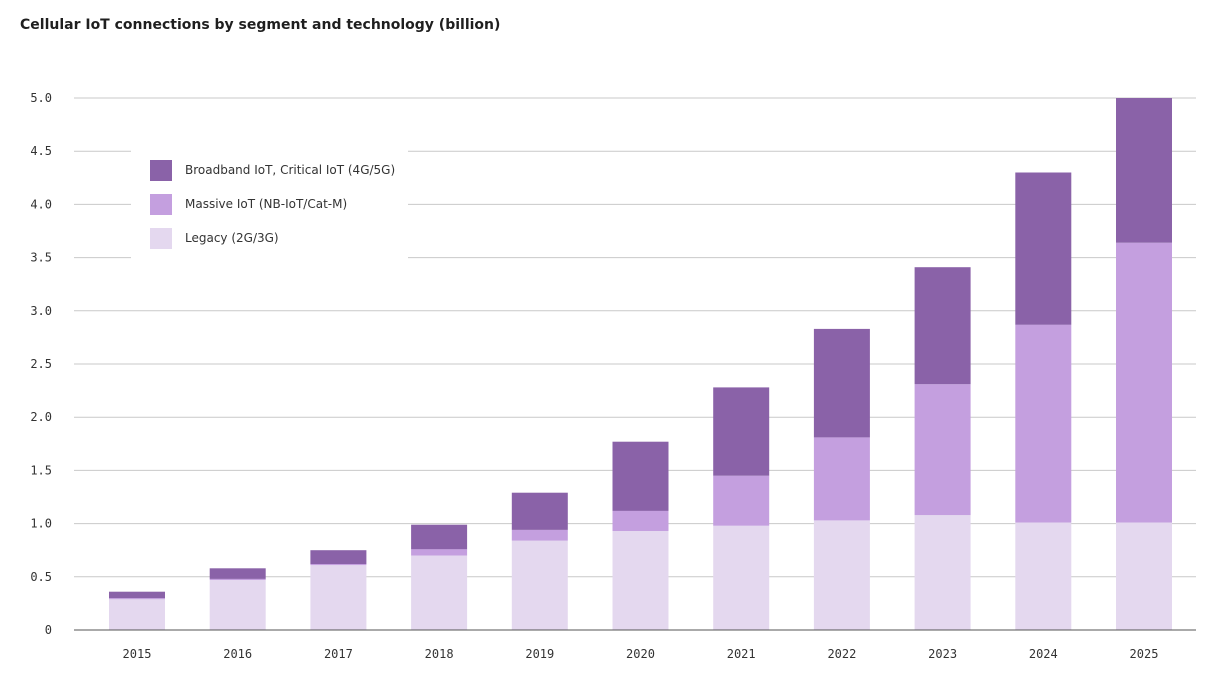  Describe the element at coordinates (137, 654) in the screenshot. I see `x-tick-label: 2015` at that location.